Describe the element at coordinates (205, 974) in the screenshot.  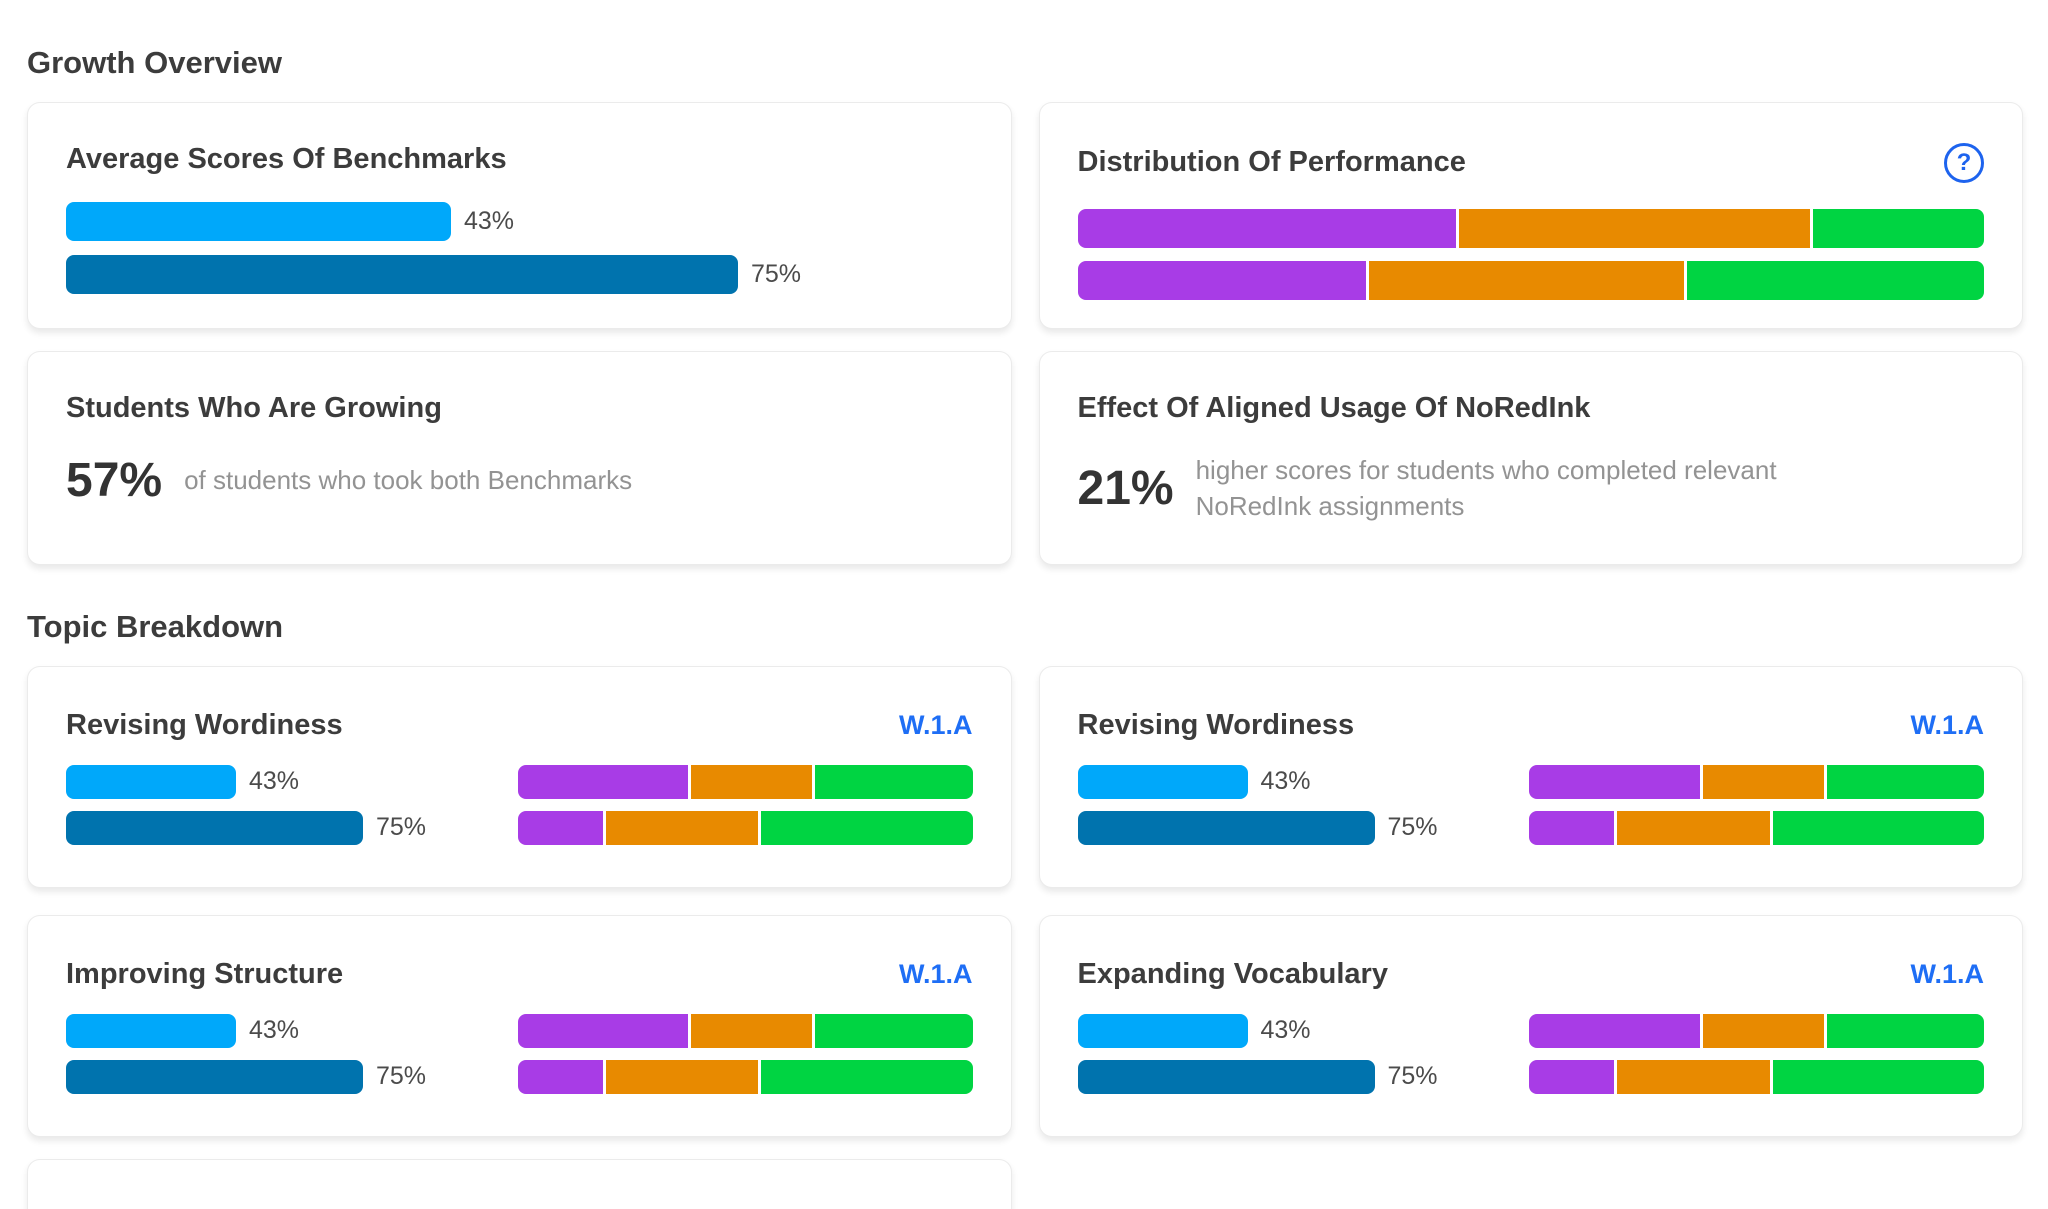
I see `topic-card-title: Improving Structure` at that location.